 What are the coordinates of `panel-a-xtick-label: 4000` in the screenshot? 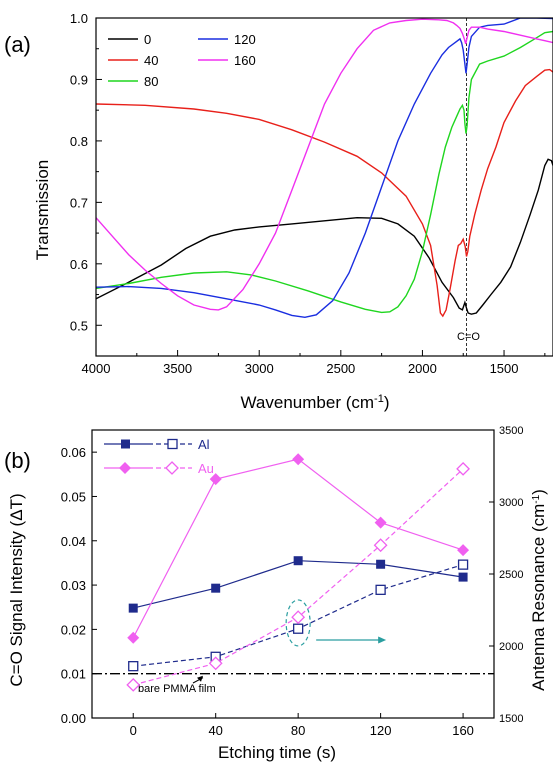 It's located at (96, 368).